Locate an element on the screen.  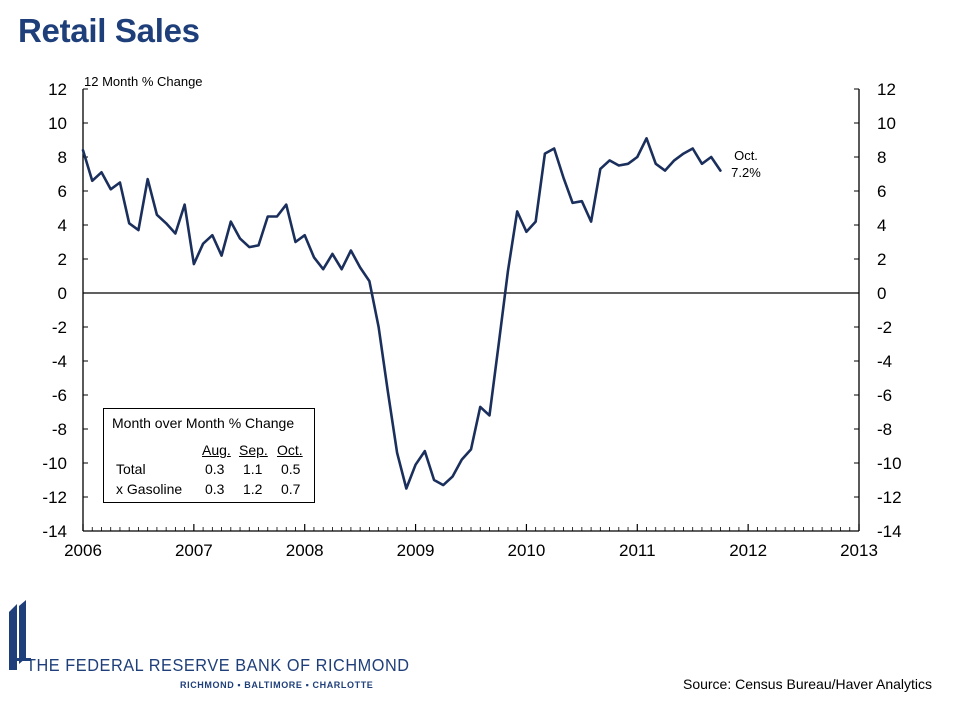
source-note: Source: Census Bureau/Haver Analytics is located at coordinates (807, 684).